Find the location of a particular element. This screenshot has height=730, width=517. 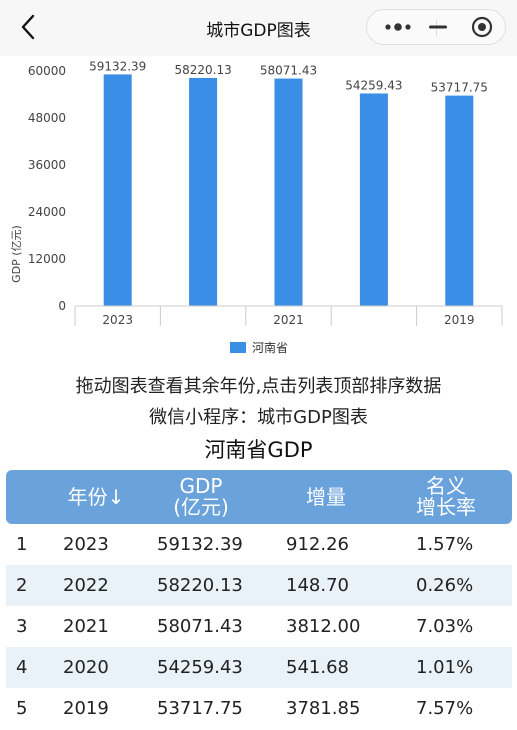

y-tick-label: 48000 is located at coordinates (47, 118).